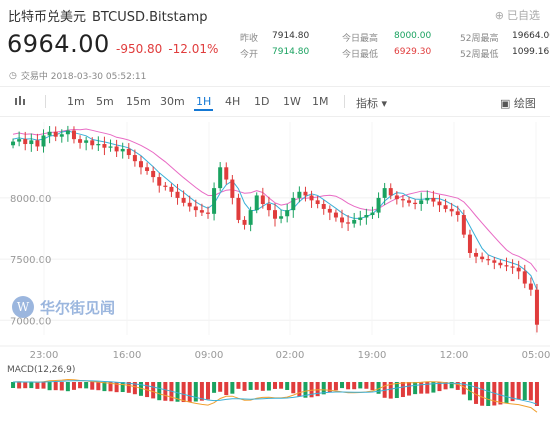 The image size is (550, 424). What do you see at coordinates (127, 355) in the screenshot?
I see `x-tick-label: 16:00` at bounding box center [127, 355].